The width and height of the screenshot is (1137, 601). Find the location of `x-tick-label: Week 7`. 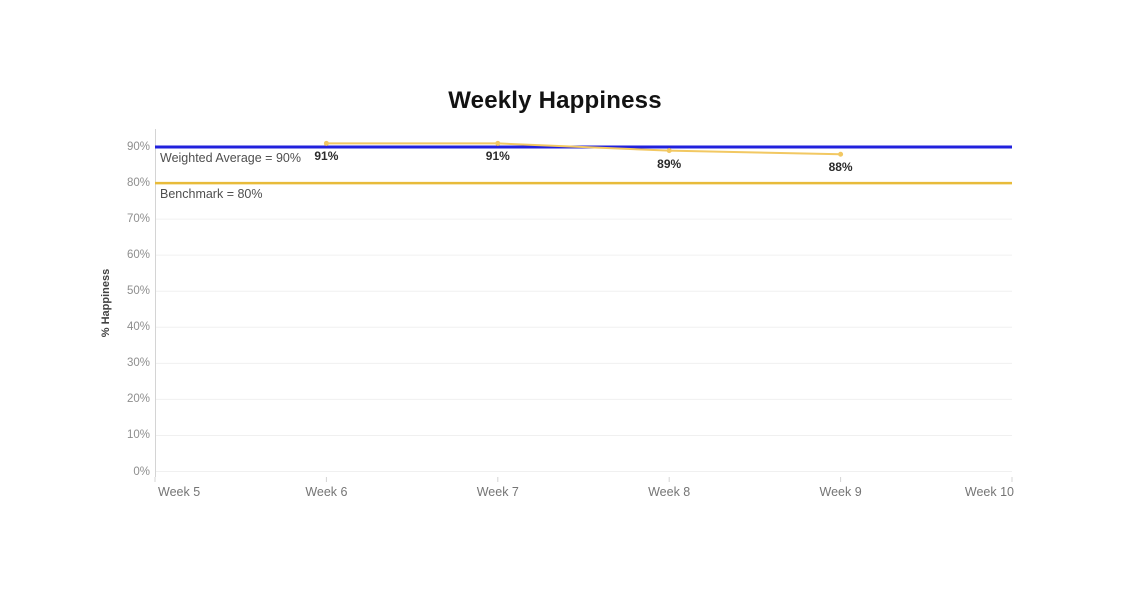

x-tick-label: Week 7 is located at coordinates (497, 492).